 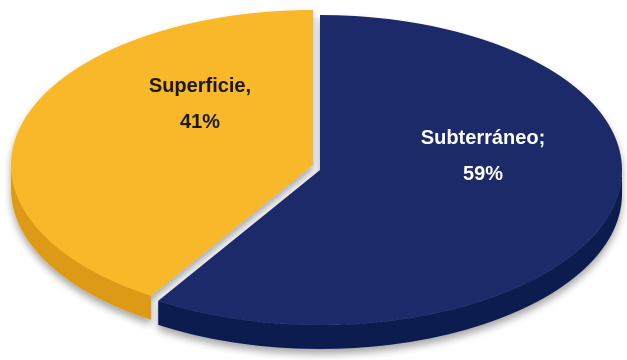 I want to click on slice-label-superficie: Superficie,, so click(x=200, y=86).